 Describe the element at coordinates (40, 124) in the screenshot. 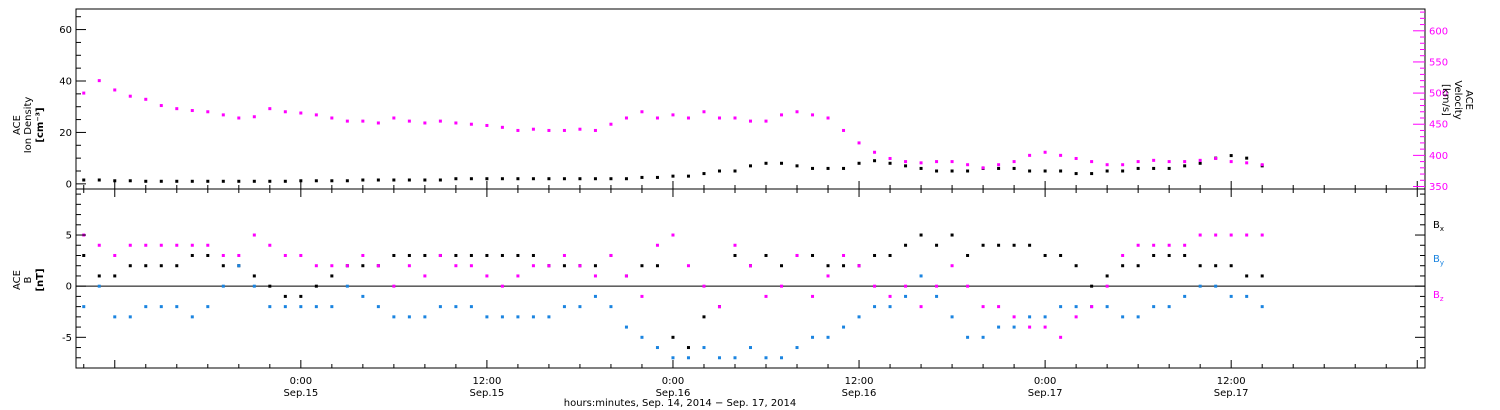

I see `top-left-ylabel-unit: [cm⁻³]` at that location.